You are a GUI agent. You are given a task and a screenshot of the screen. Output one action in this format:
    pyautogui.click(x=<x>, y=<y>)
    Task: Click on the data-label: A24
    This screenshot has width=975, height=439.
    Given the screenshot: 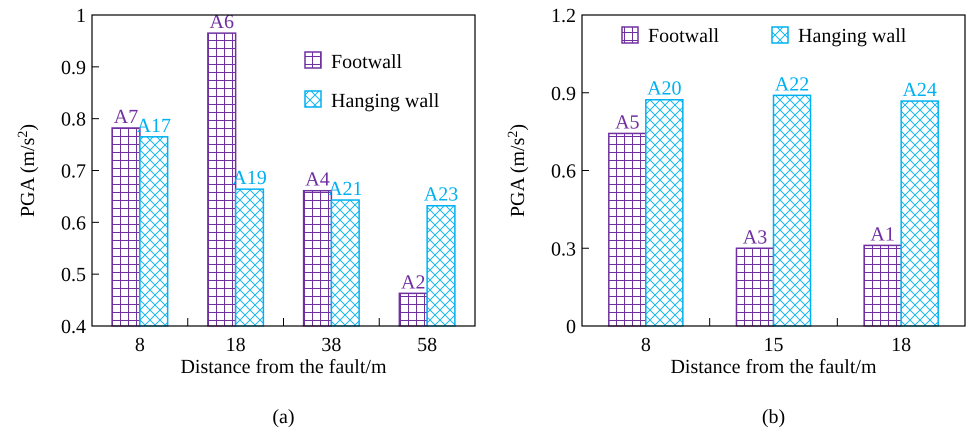 What is the action you would take?
    pyautogui.click(x=919, y=90)
    